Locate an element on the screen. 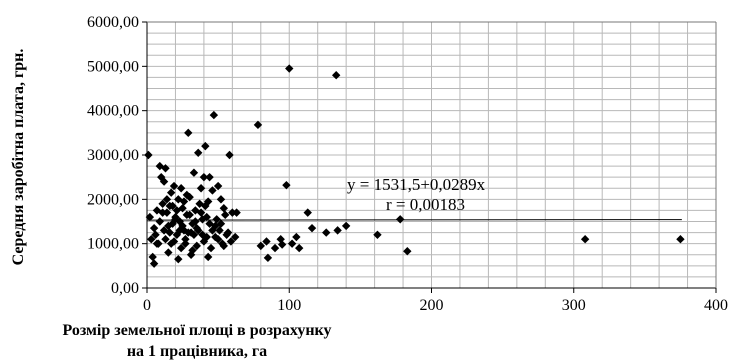 The width and height of the screenshot is (746, 360). y-tick-label: 1000,00 is located at coordinates (113, 244).